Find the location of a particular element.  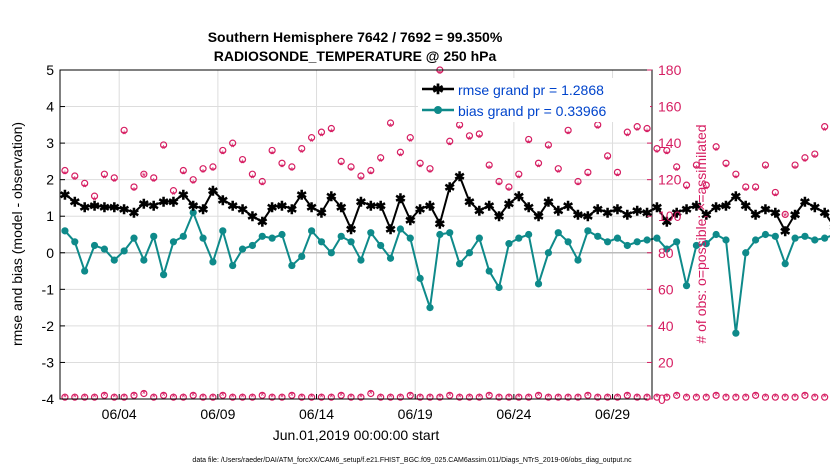

right-axis-tick-label: 100 is located at coordinates (670, 216).